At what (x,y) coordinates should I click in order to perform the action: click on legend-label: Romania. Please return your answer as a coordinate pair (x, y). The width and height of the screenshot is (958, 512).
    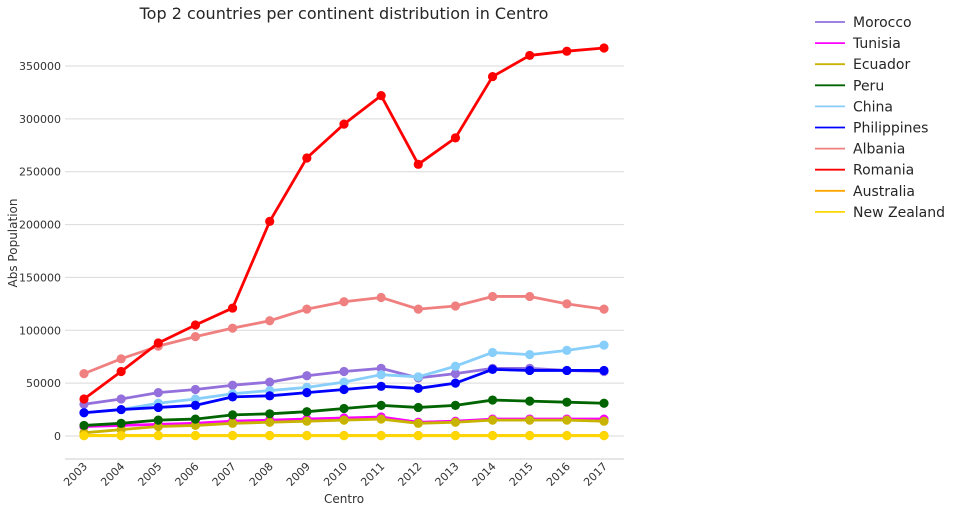
    Looking at the image, I should click on (883, 171).